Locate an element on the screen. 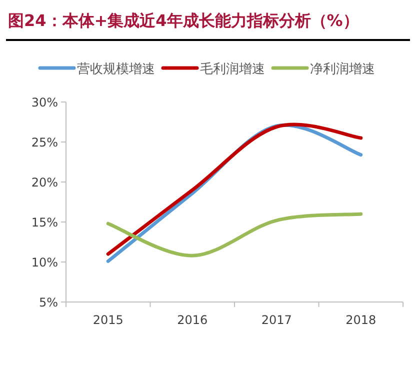 This screenshot has height=381, width=416. title: 图24：本体+集成近4年成长能力指标分析（%） is located at coordinates (183, 20).